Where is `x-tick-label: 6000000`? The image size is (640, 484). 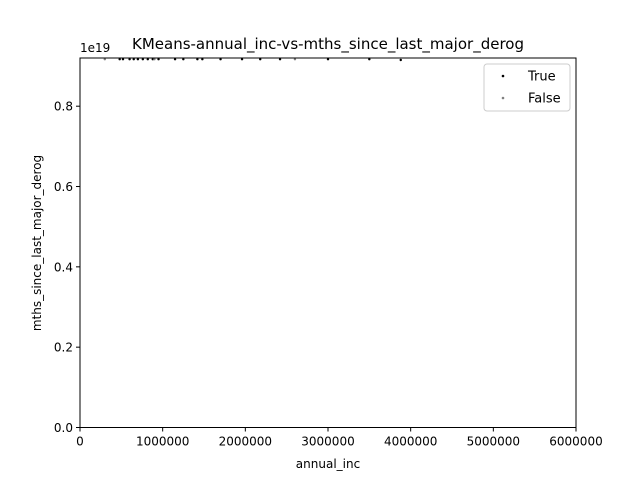 x-tick-label: 6000000 is located at coordinates (575, 442).